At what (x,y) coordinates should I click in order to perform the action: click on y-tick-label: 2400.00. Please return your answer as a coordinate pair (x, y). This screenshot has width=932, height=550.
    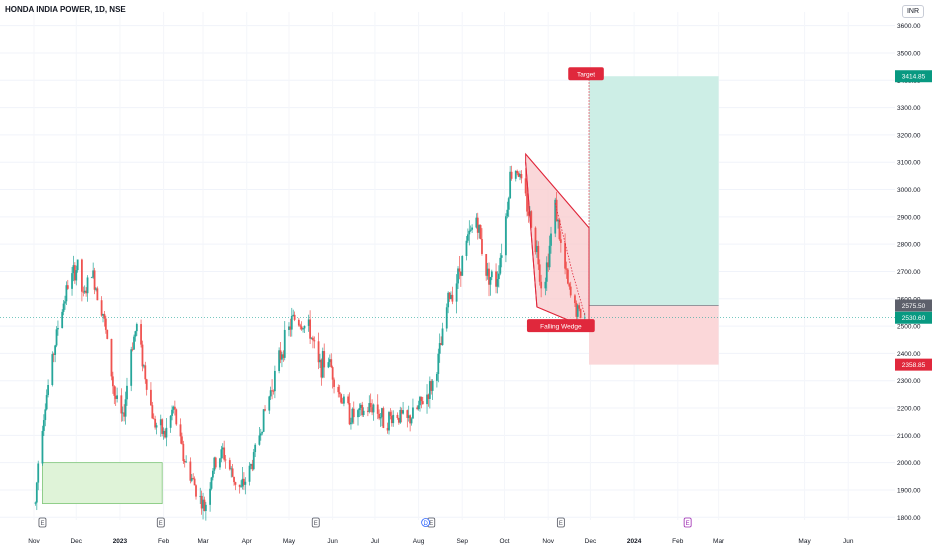
    Looking at the image, I should click on (909, 354).